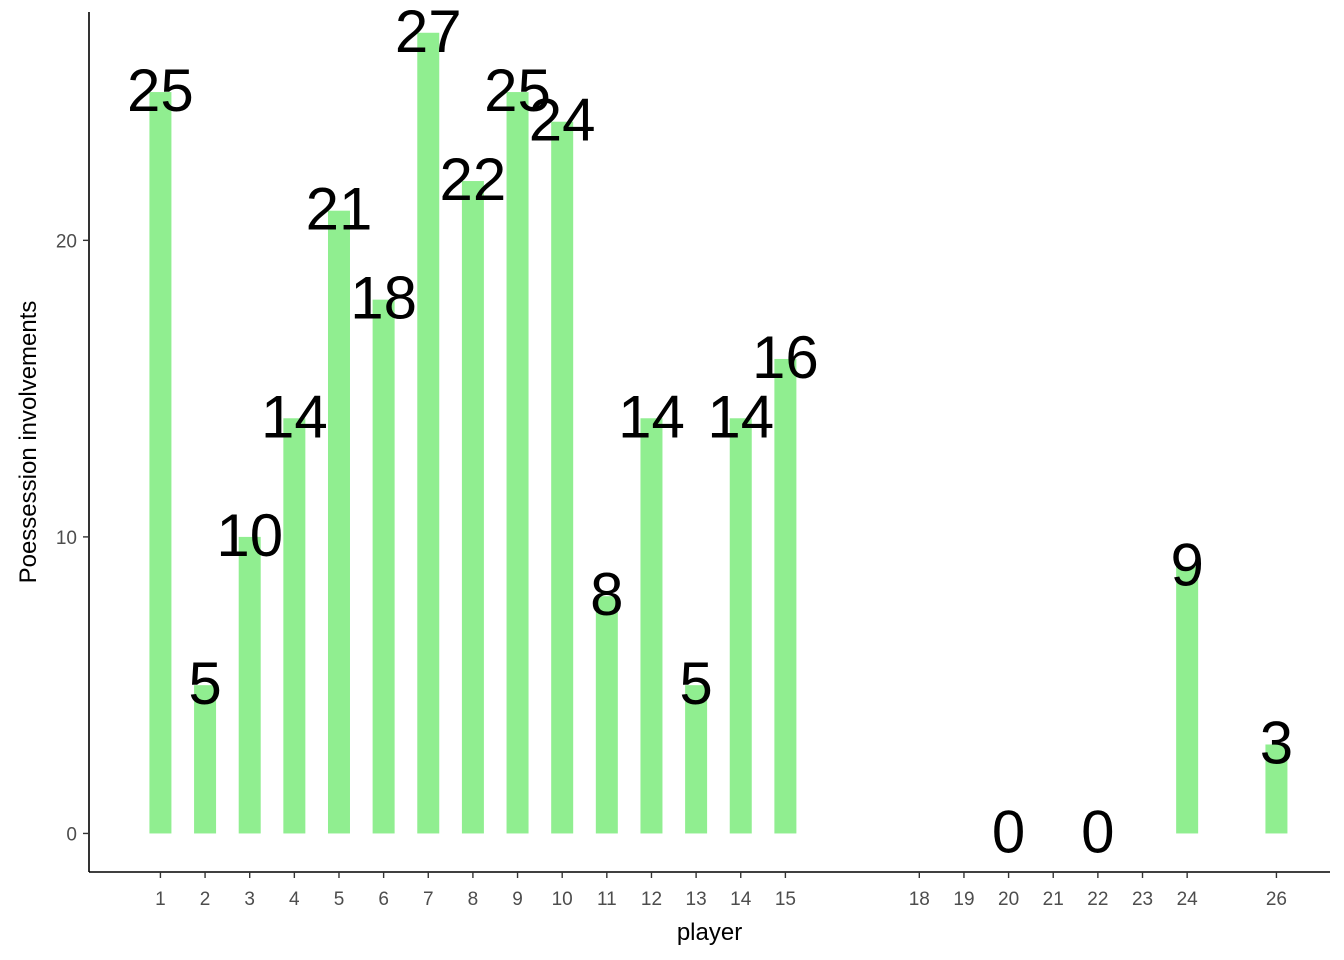 The image size is (1344, 960). What do you see at coordinates (383, 298) in the screenshot?
I see `data-label-player-6: 18` at bounding box center [383, 298].